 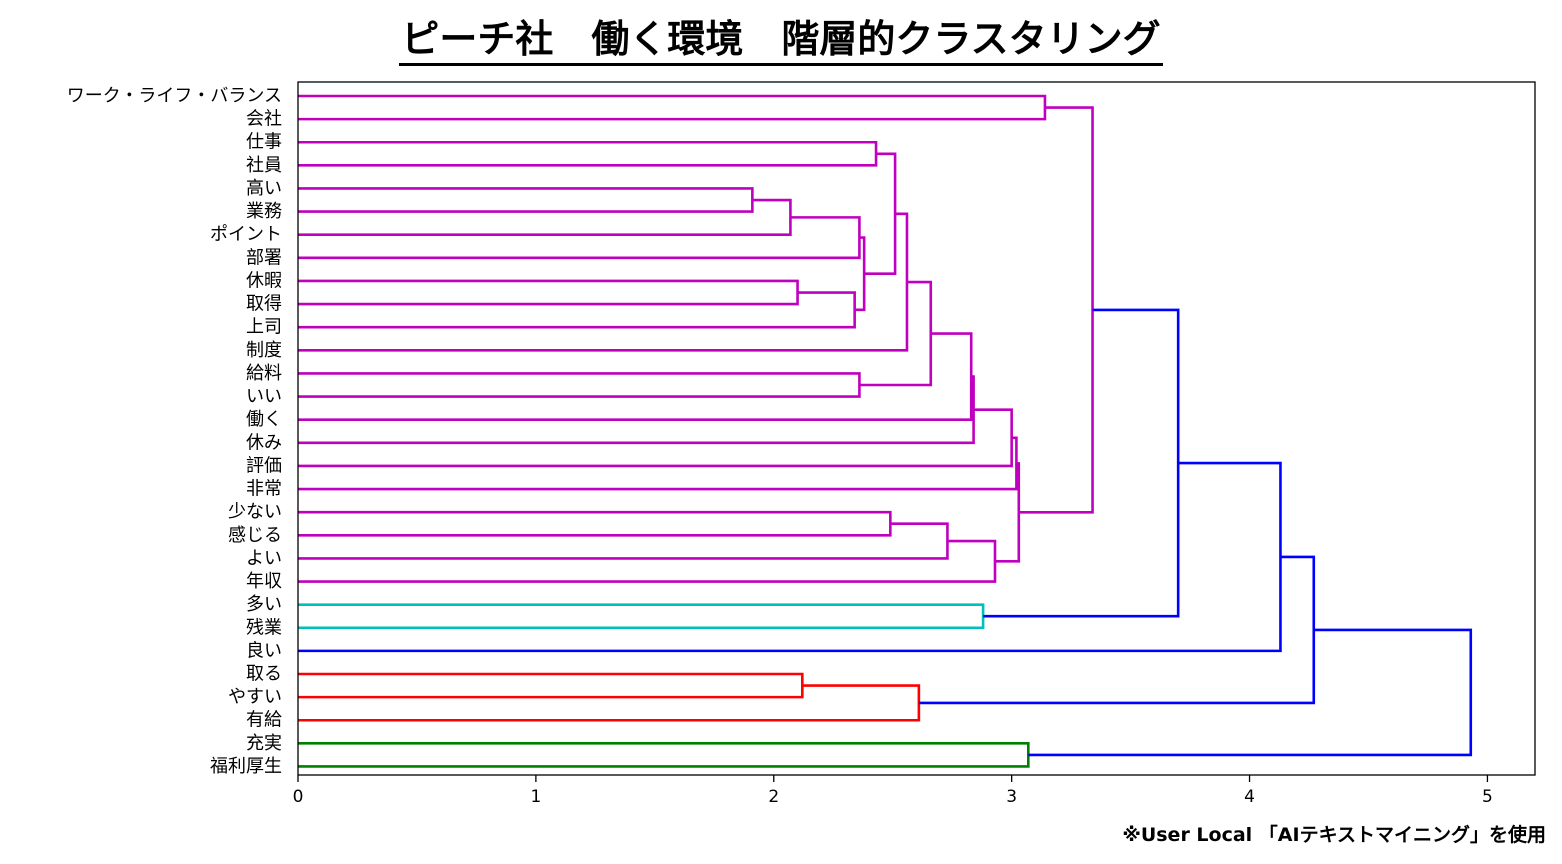 I want to click on leaf-label: 働く, so click(x=264, y=419).